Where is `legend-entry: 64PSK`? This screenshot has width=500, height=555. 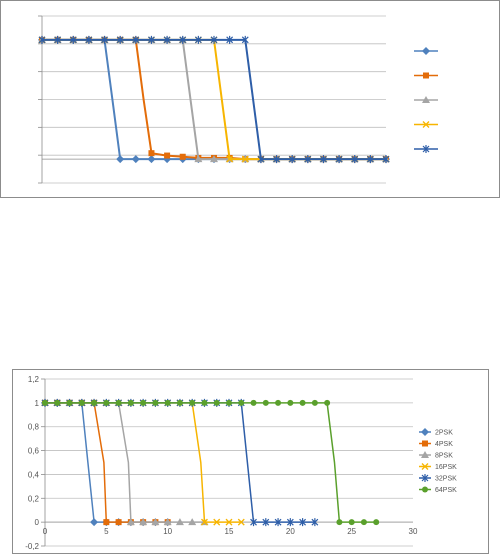
legend-entry: 64PSK is located at coordinates (438, 490).